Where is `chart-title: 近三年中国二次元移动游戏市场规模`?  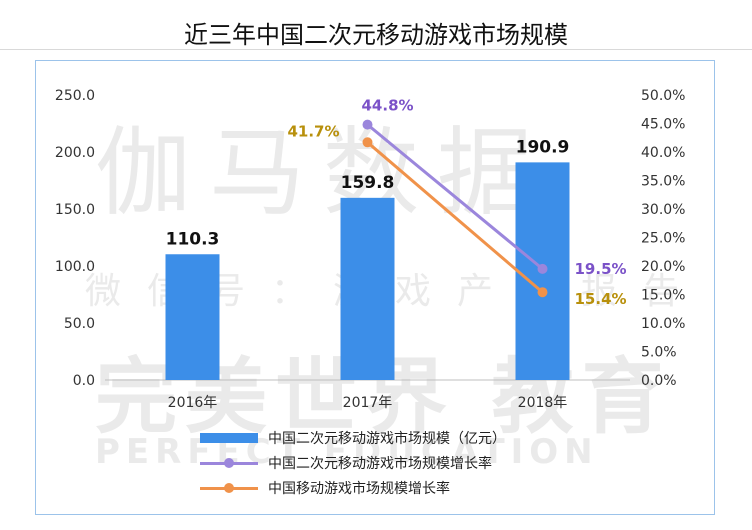
chart-title: 近三年中国二次元移动游戏市场规模 is located at coordinates (376, 35).